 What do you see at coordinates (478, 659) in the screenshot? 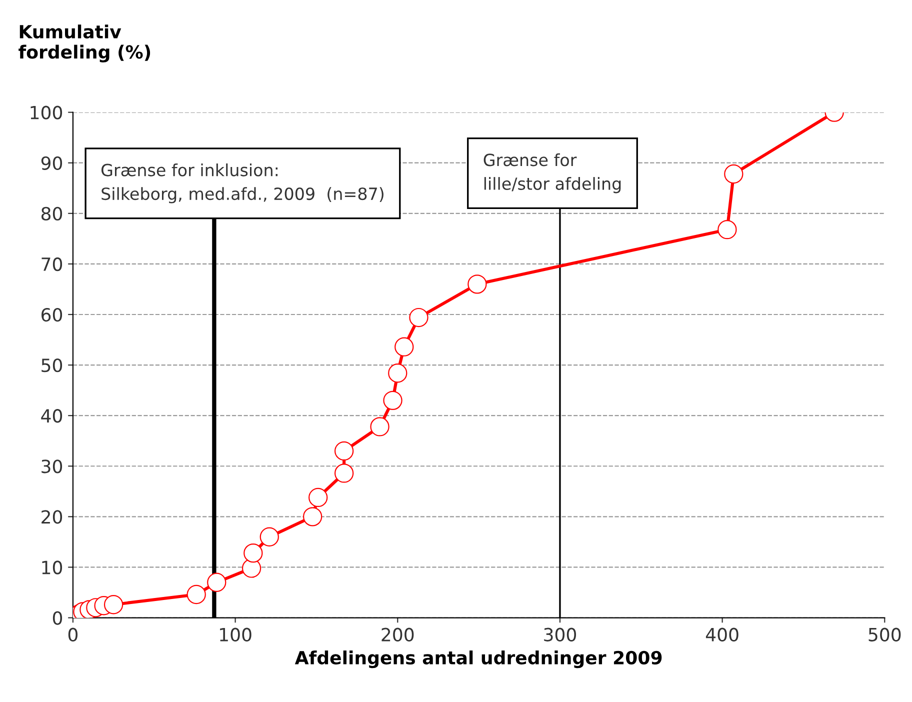
I see `x-axis-title: Afdelingens antal udredninger 2009` at bounding box center [478, 659].